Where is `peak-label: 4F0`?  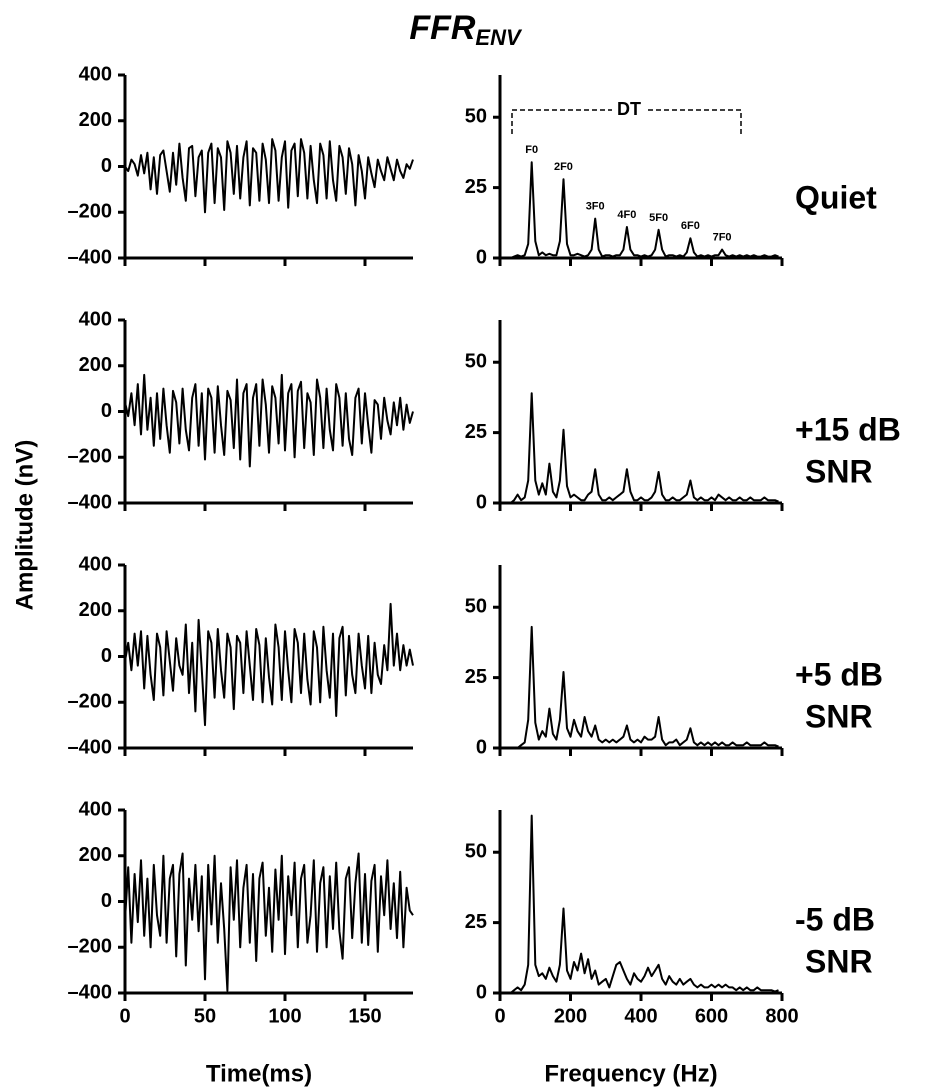
peak-label: 4F0 is located at coordinates (626, 215).